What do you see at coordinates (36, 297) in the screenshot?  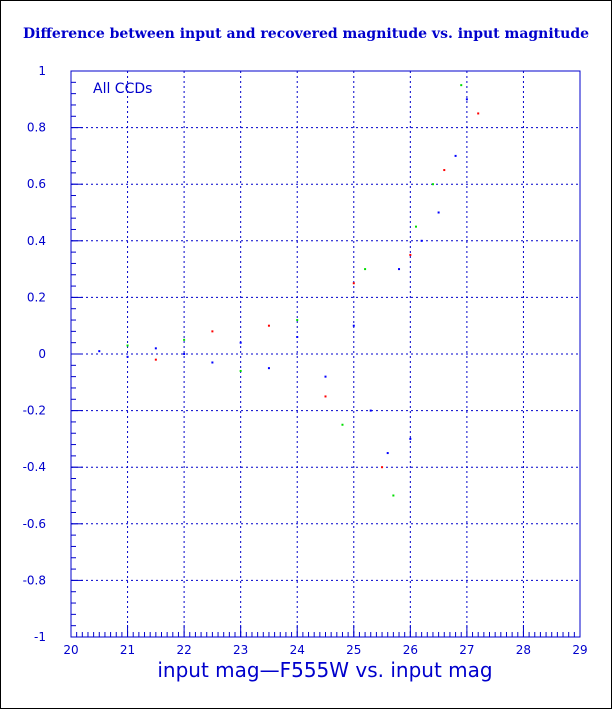 I see `y-tick-label: 0.2` at bounding box center [36, 297].